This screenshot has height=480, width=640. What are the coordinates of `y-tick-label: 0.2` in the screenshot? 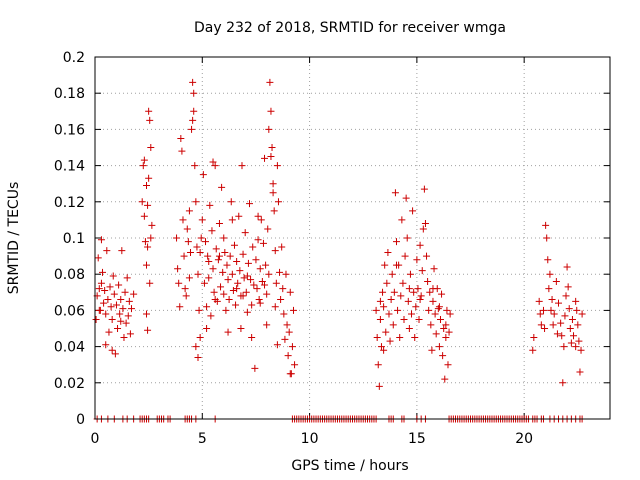 It's located at (74, 58).